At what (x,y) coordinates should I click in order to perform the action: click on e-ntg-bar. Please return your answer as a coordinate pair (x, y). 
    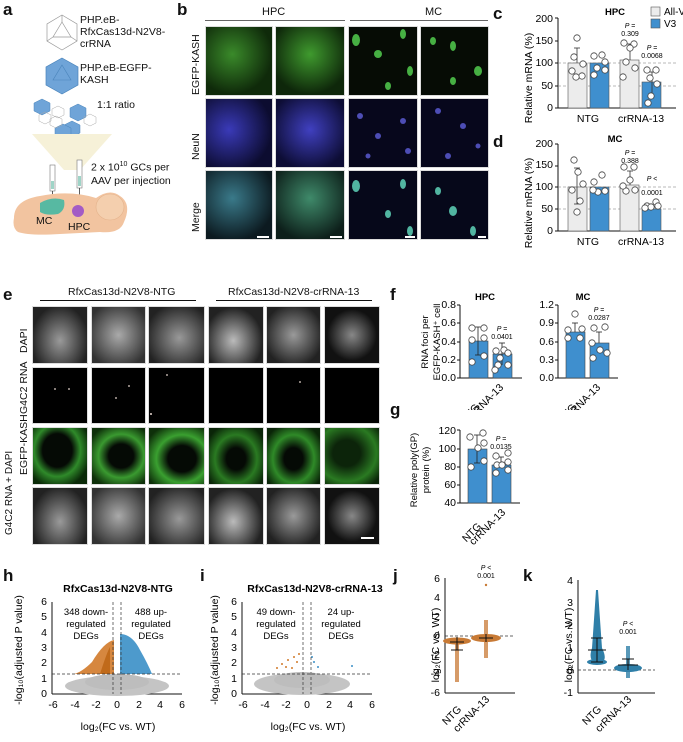
    Looking at the image, I should click on (118, 300).